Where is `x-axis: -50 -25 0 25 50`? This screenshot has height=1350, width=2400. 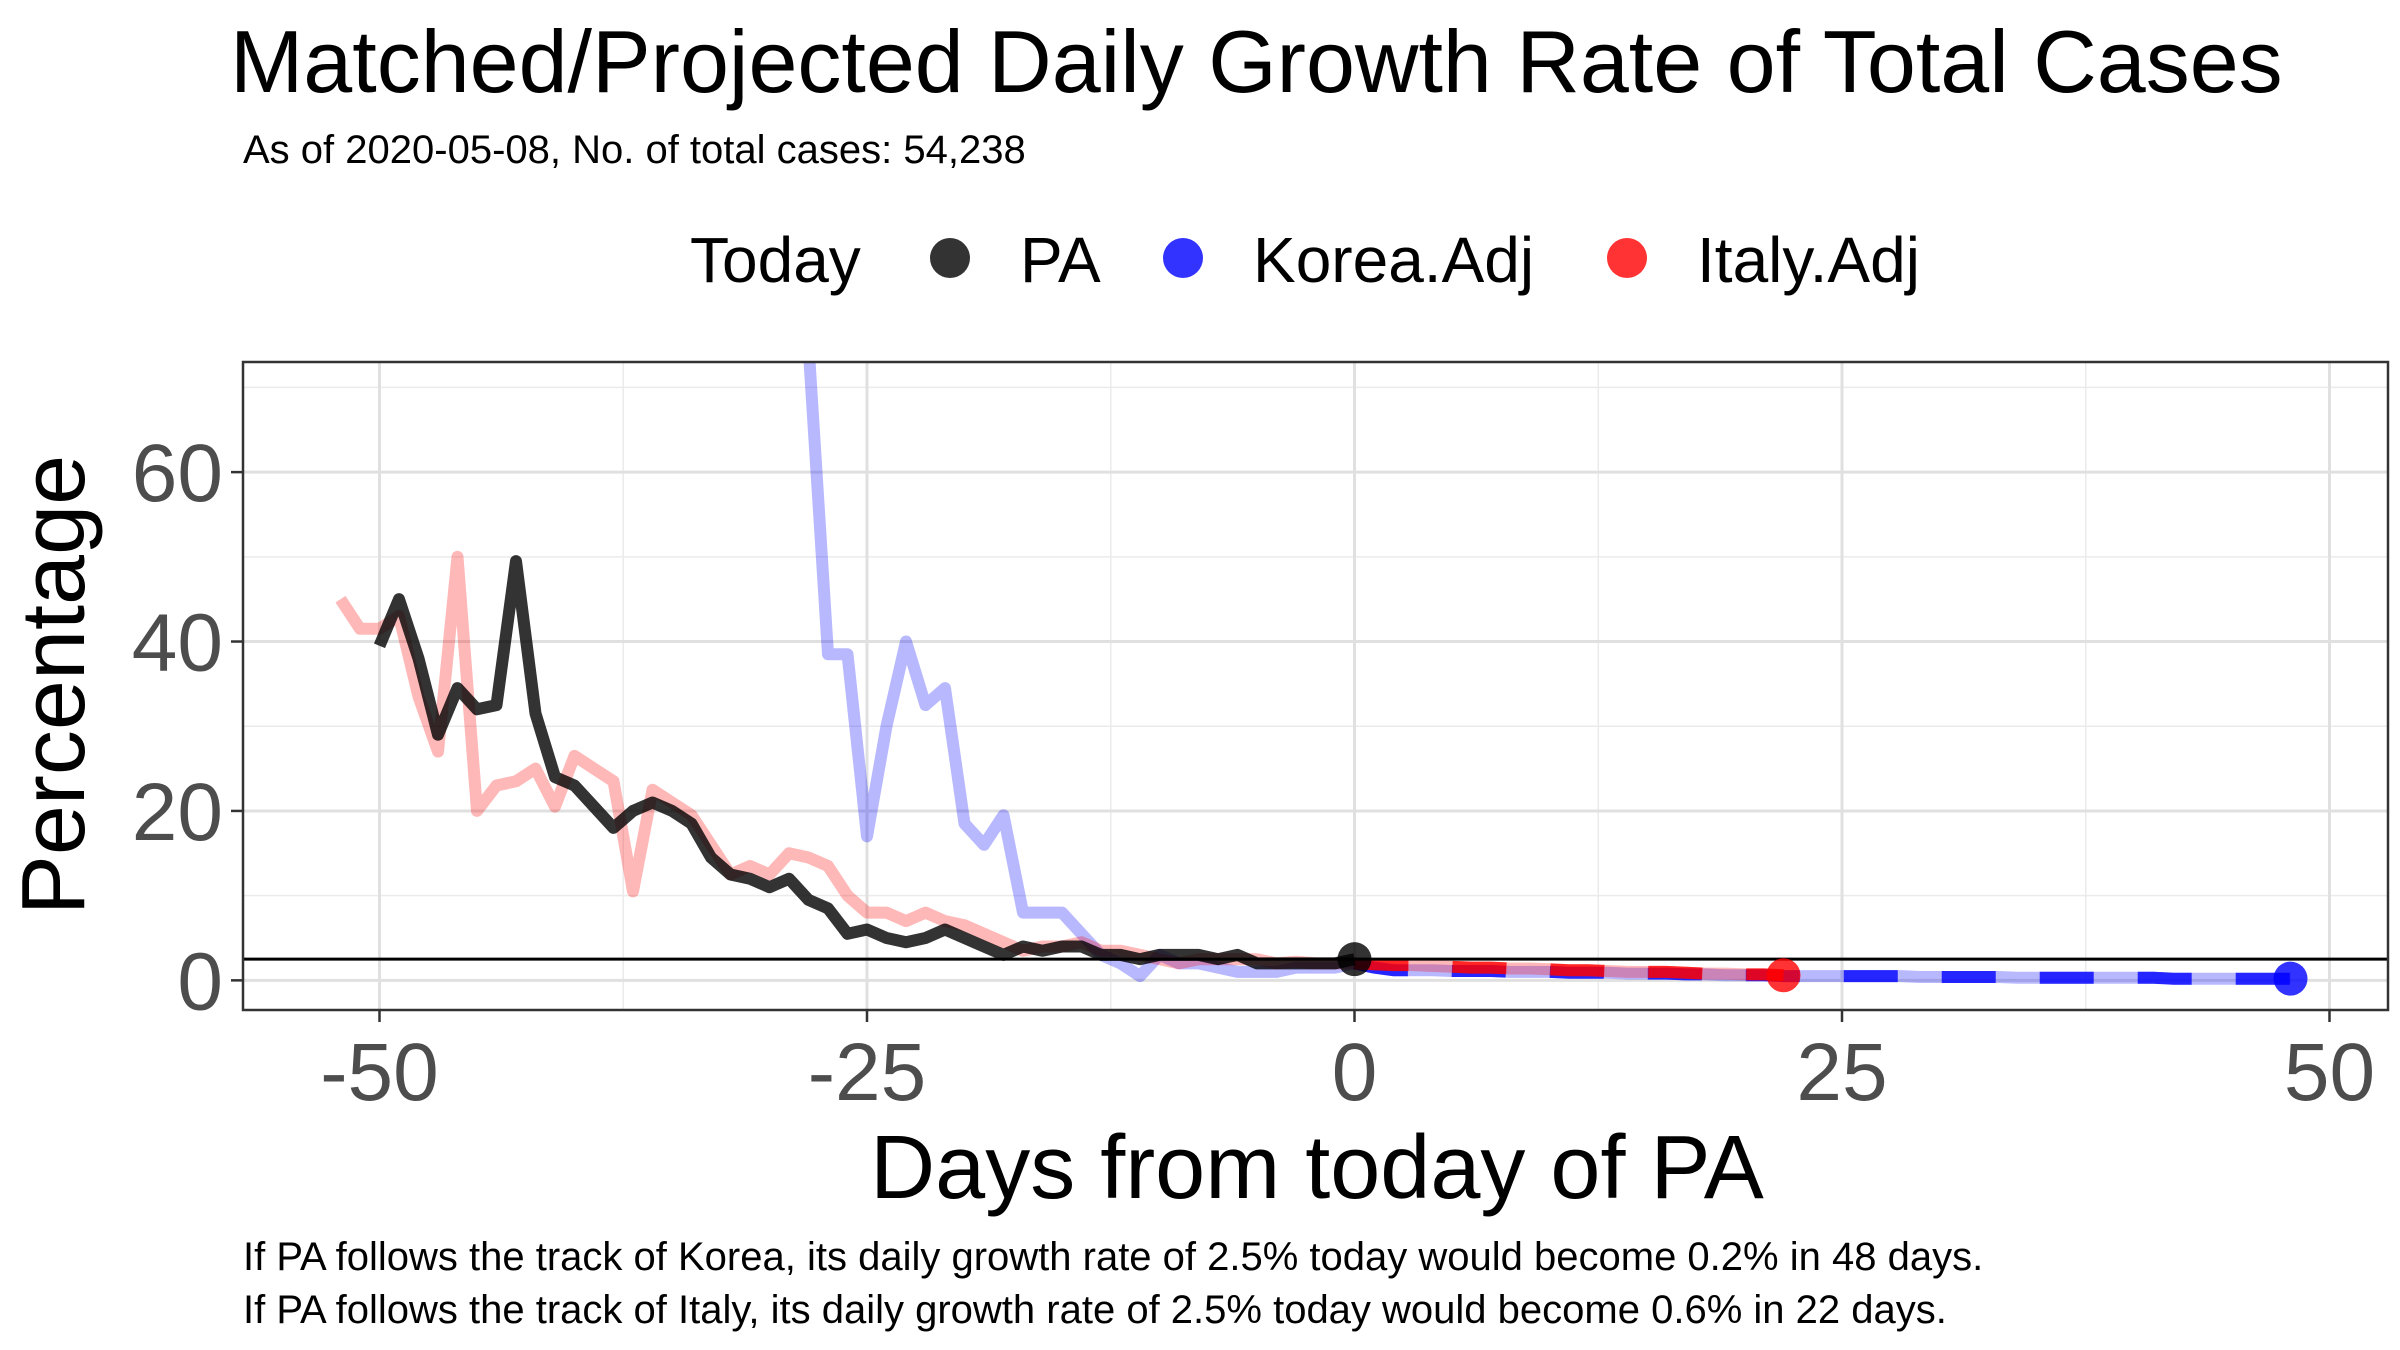 x-axis: -50 -25 0 25 50 is located at coordinates (1347, 1064).